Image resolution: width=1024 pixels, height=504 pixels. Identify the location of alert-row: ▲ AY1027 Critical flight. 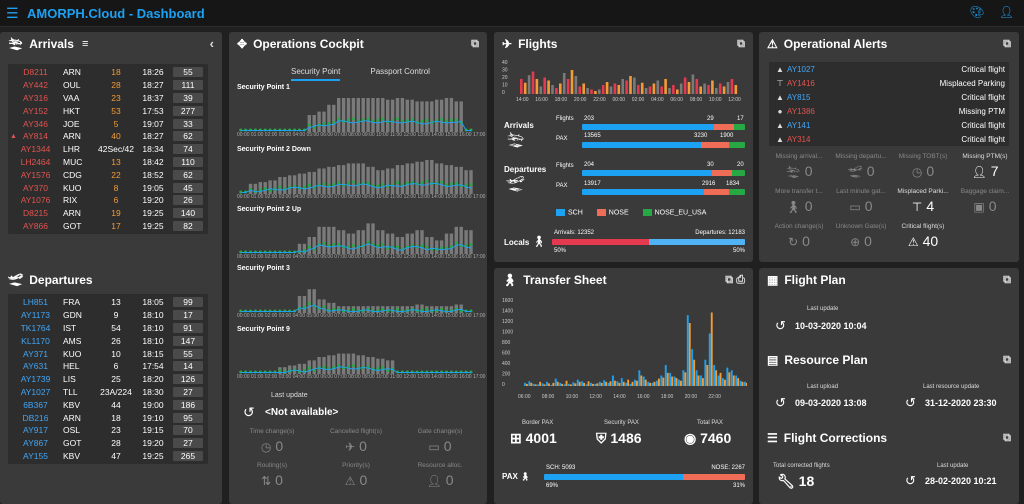
(889, 69).